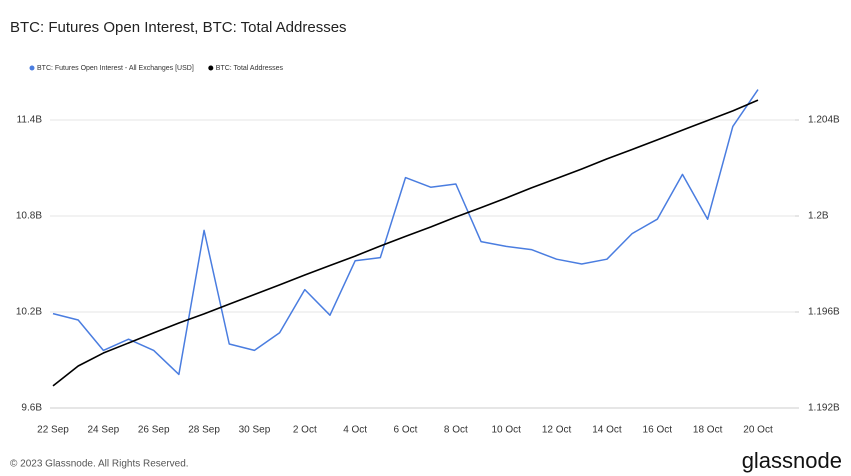 The width and height of the screenshot is (851, 476). Describe the element at coordinates (29, 216) in the screenshot. I see `y-tick-label: 10.8B` at that location.